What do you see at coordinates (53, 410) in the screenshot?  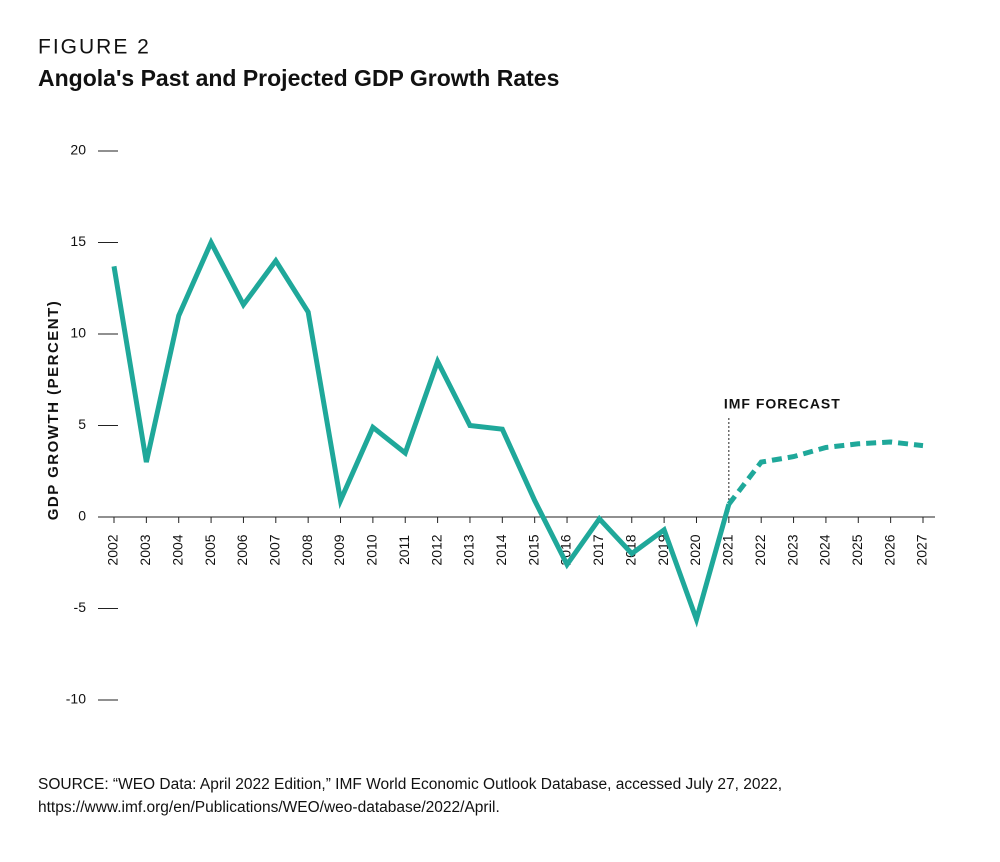 I see `y-axis-label: GDP GROWTH (PERCENT)` at bounding box center [53, 410].